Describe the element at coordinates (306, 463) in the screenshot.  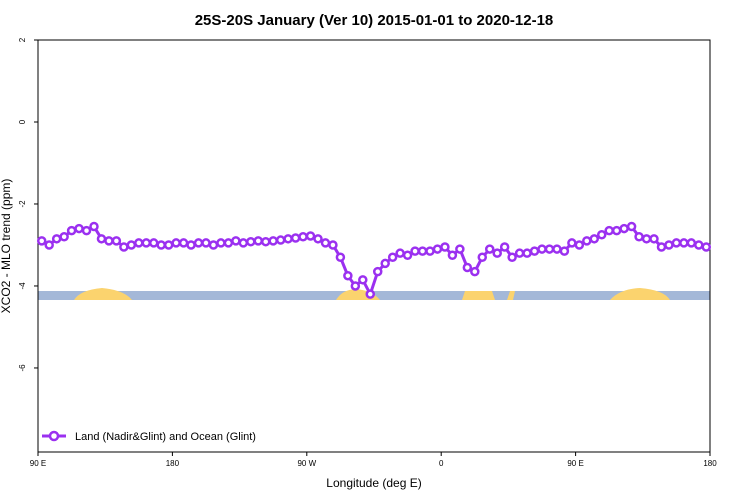
I see `x-tick-label: 90 W` at that location.